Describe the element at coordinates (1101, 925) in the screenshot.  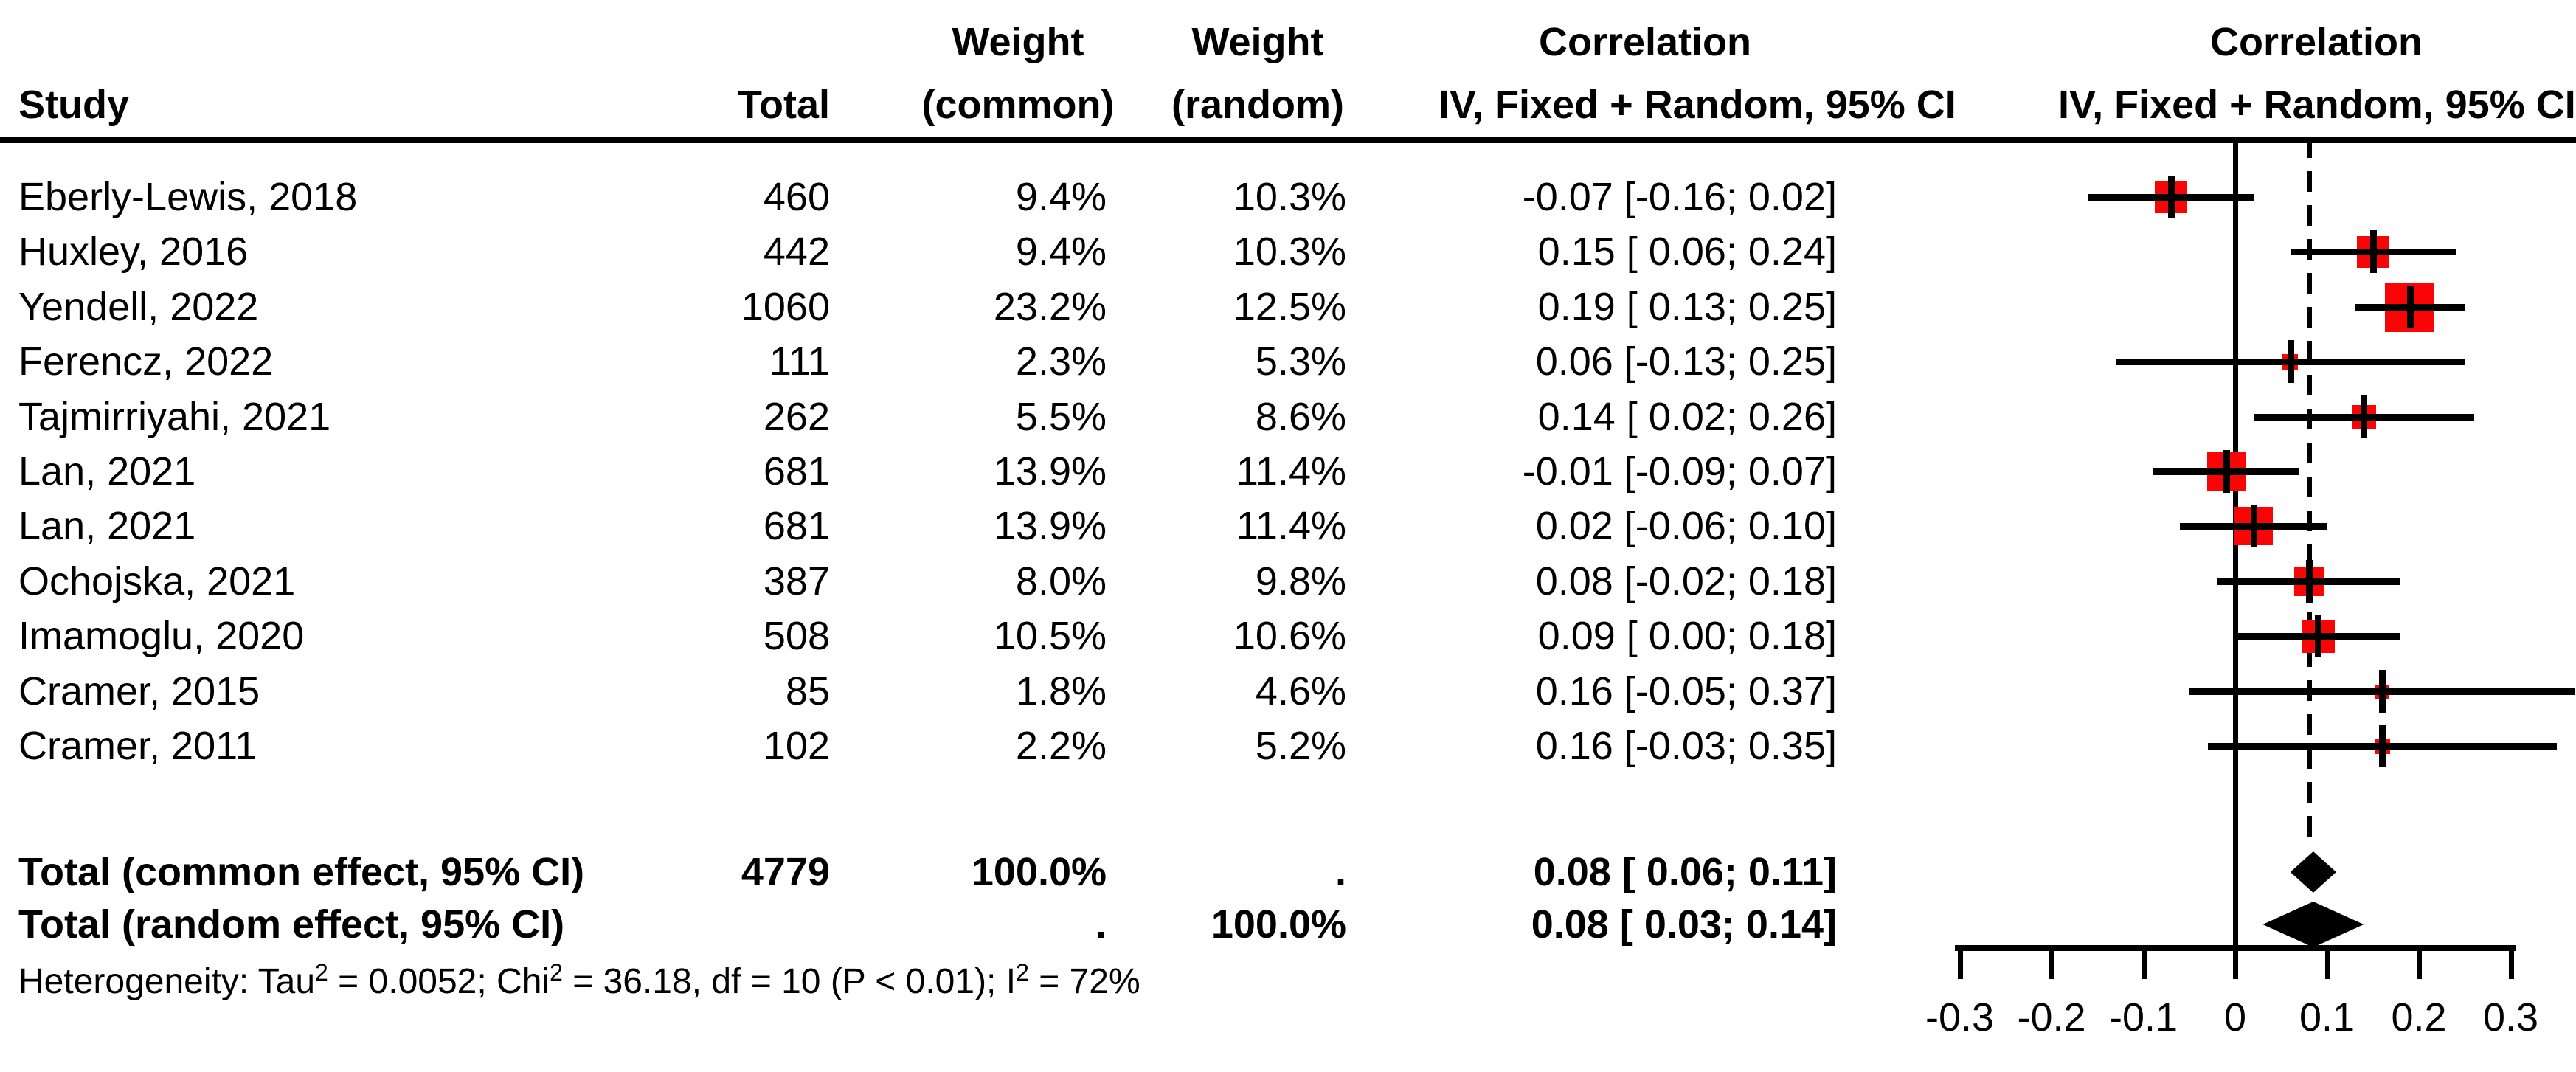
I see `total-row-weight-common: .` at that location.